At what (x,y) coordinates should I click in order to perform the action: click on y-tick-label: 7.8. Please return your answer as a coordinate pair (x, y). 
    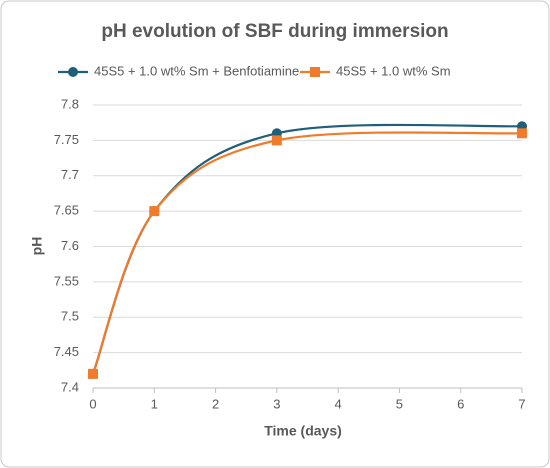
    Looking at the image, I should click on (70, 103).